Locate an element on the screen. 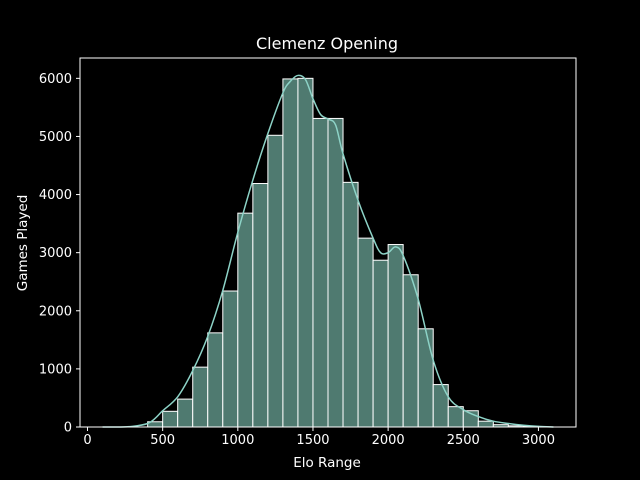 Image resolution: width=640 pixels, height=480 pixels. y-tick-label: 0 is located at coordinates (68, 428).